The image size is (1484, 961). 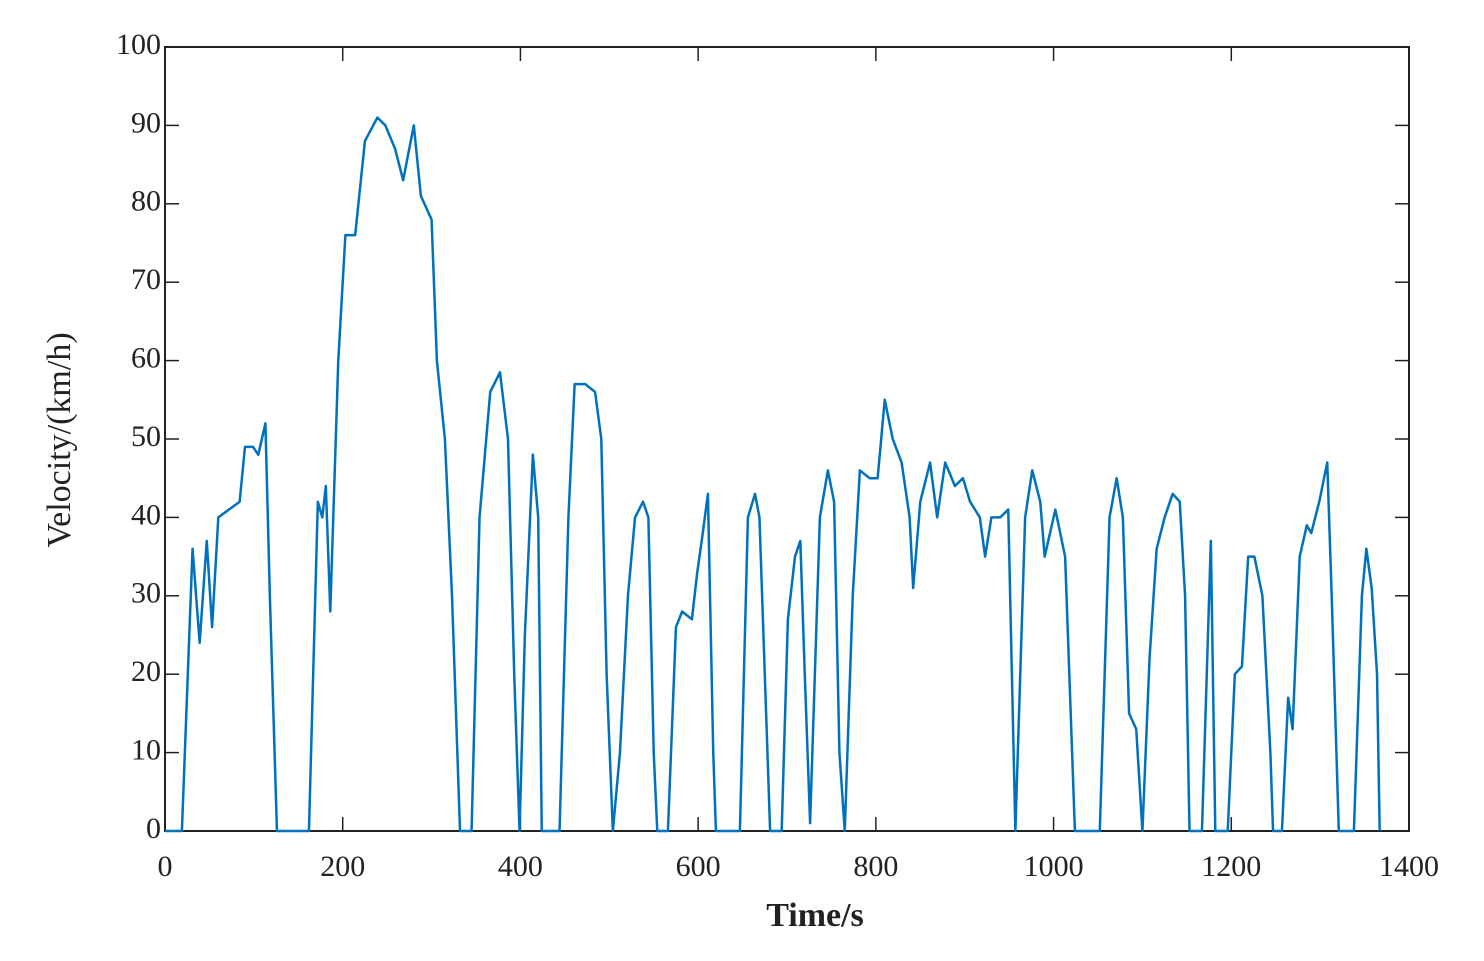 I want to click on y-tick-label: 30, so click(x=146, y=593).